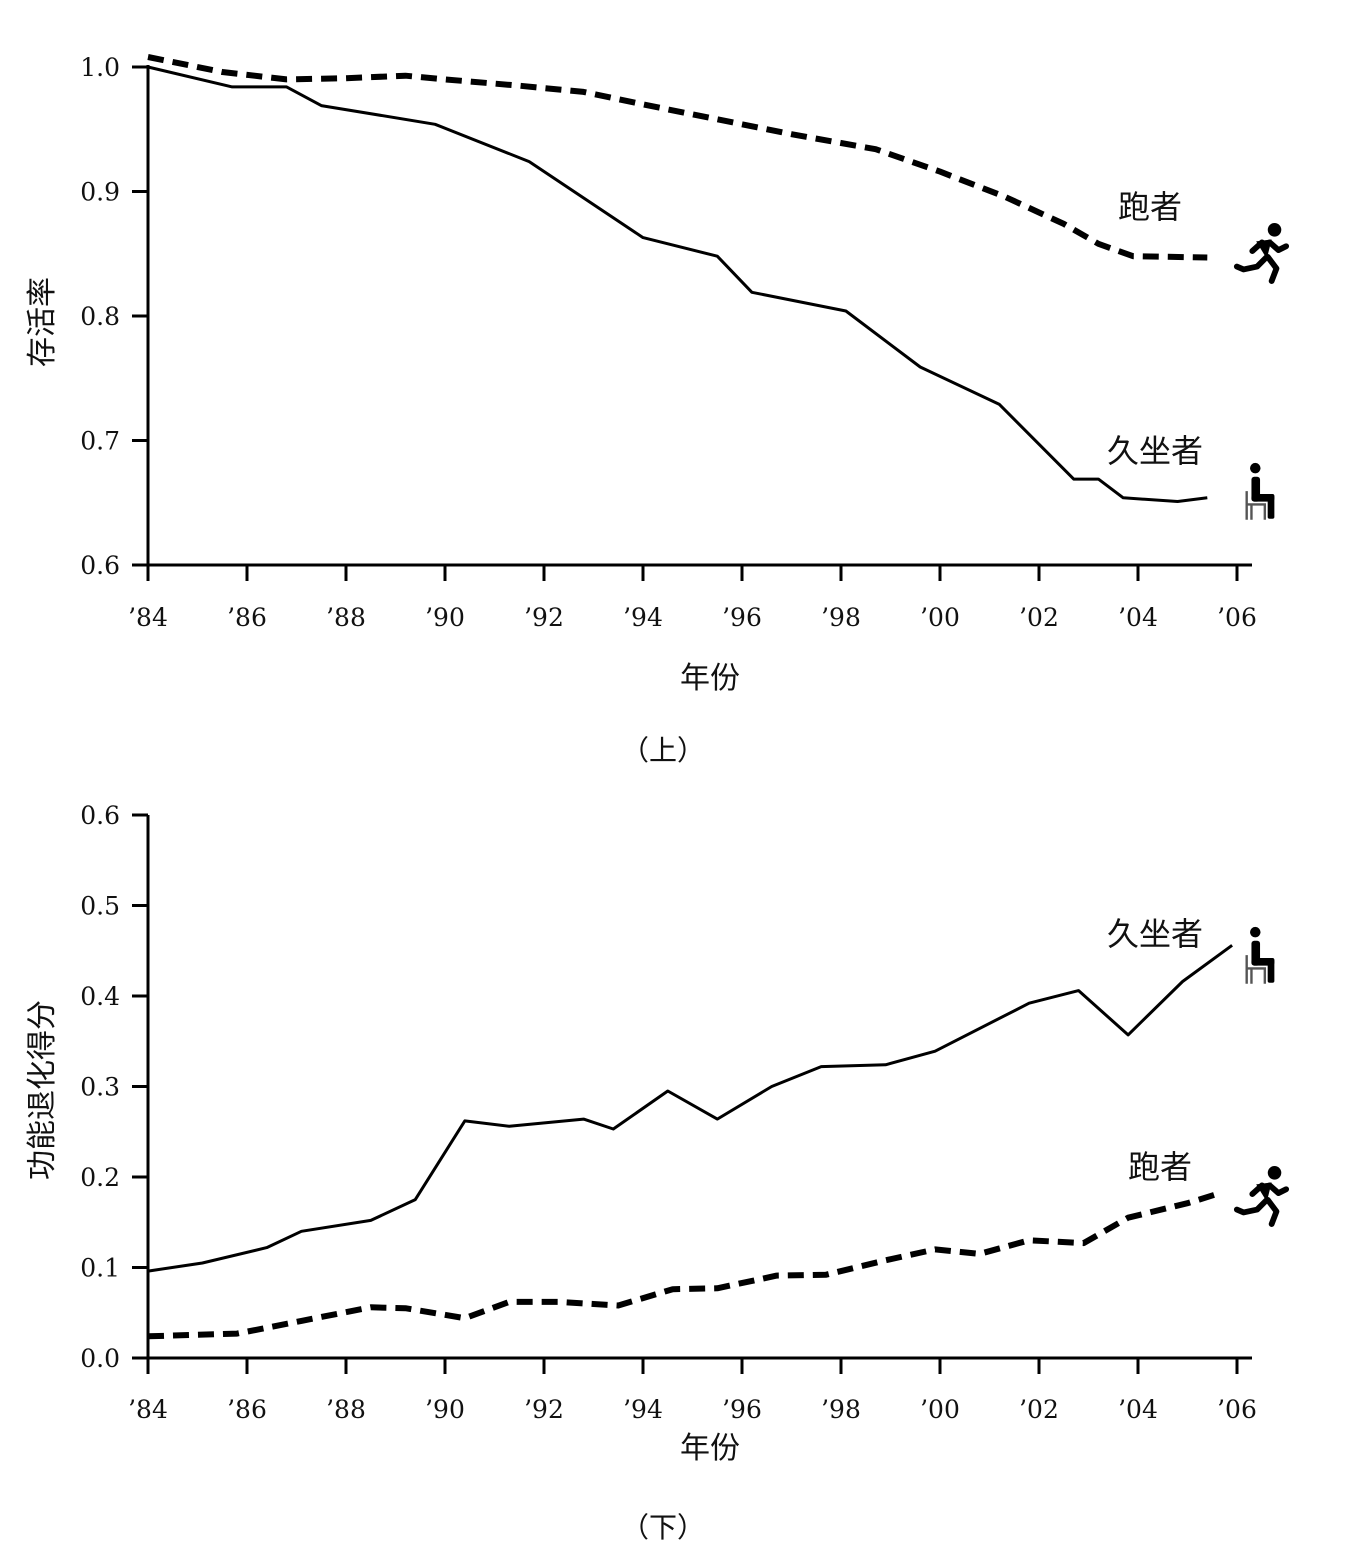 The image size is (1352, 1561). What do you see at coordinates (100, 1268) in the screenshot?
I see `y-tick-label: 0.1` at bounding box center [100, 1268].